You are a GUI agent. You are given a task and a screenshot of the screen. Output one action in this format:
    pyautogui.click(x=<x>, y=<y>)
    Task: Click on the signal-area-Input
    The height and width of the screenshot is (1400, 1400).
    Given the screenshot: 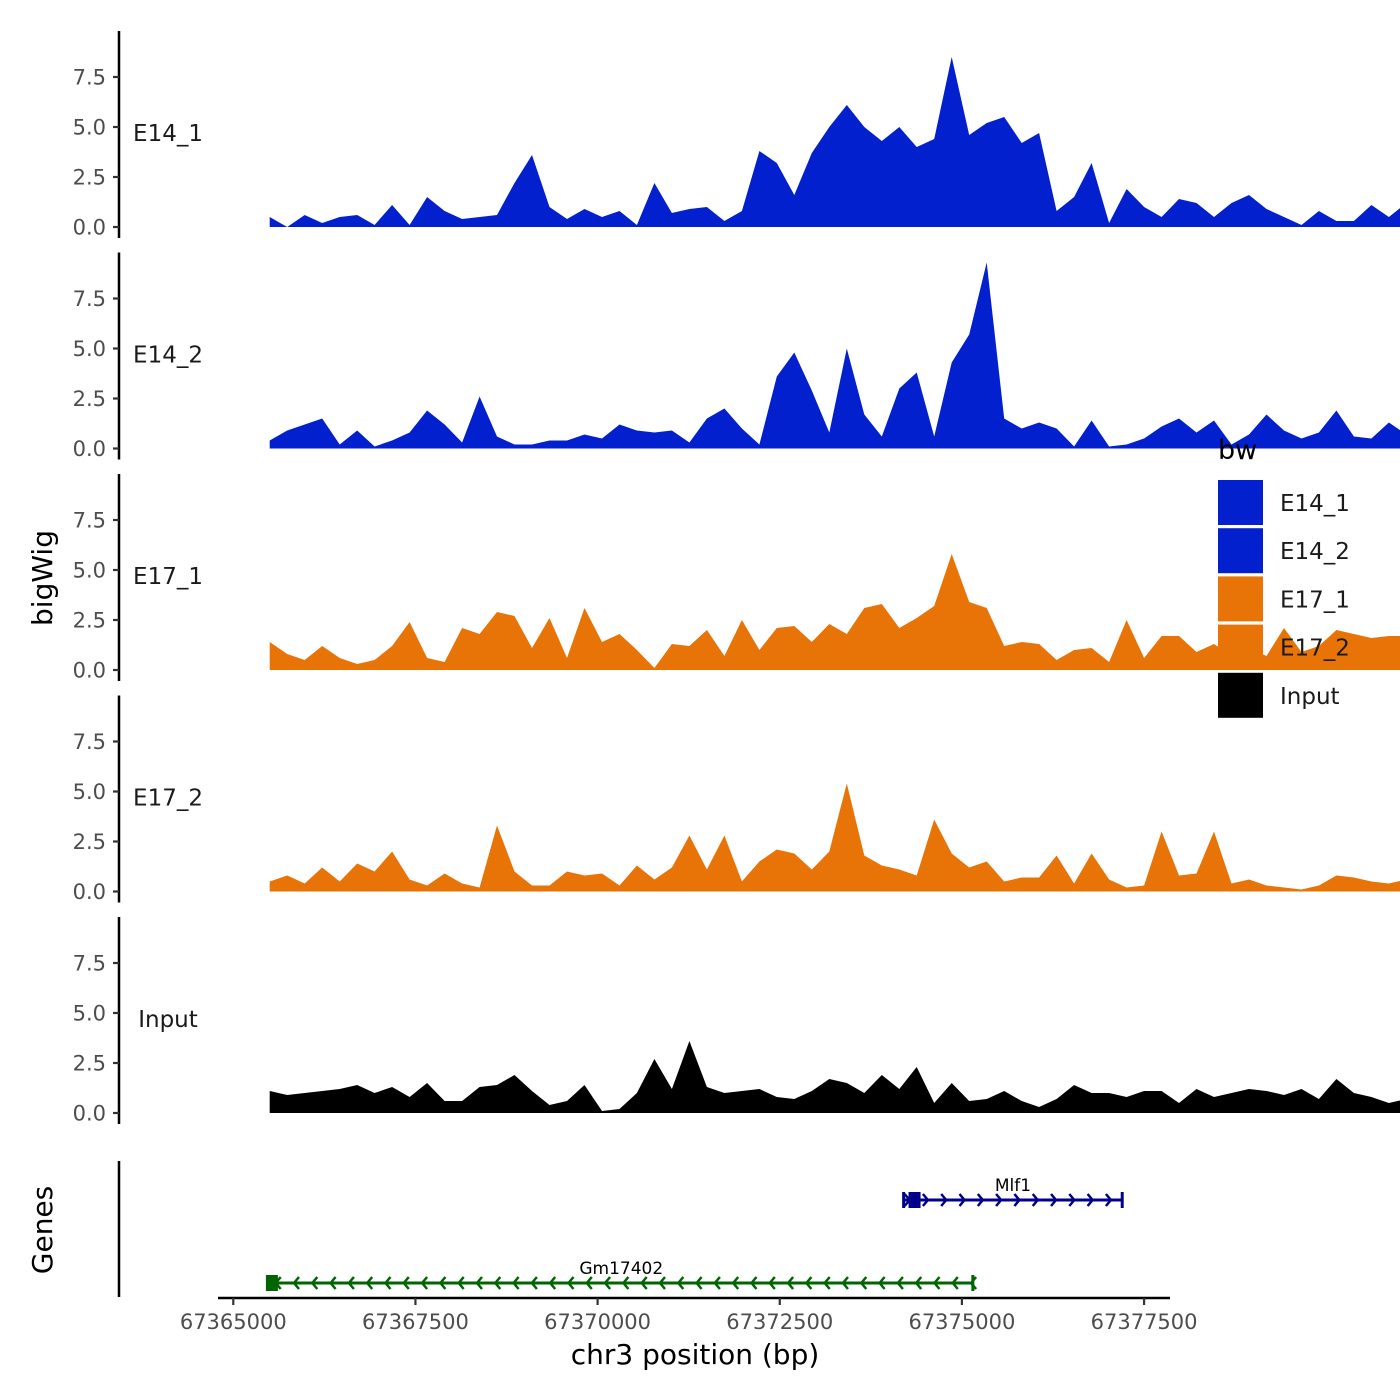 What is the action you would take?
    pyautogui.click(x=834, y=1077)
    